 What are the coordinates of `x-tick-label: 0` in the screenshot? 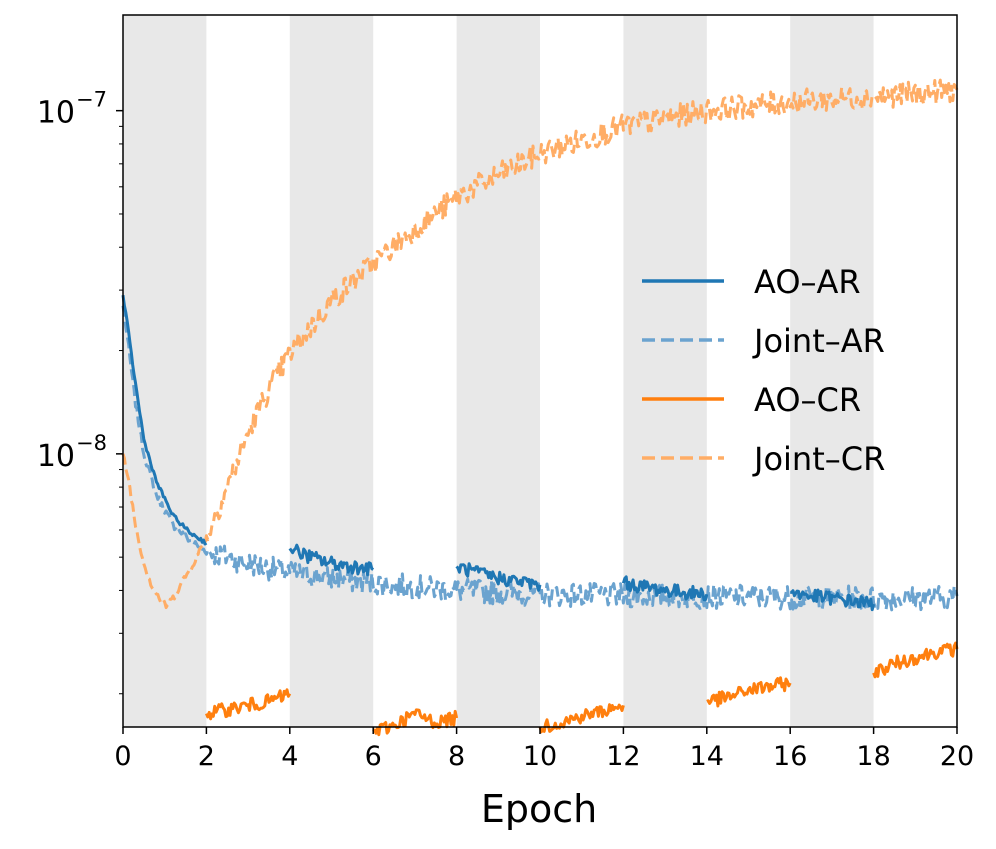 It's located at (122, 756).